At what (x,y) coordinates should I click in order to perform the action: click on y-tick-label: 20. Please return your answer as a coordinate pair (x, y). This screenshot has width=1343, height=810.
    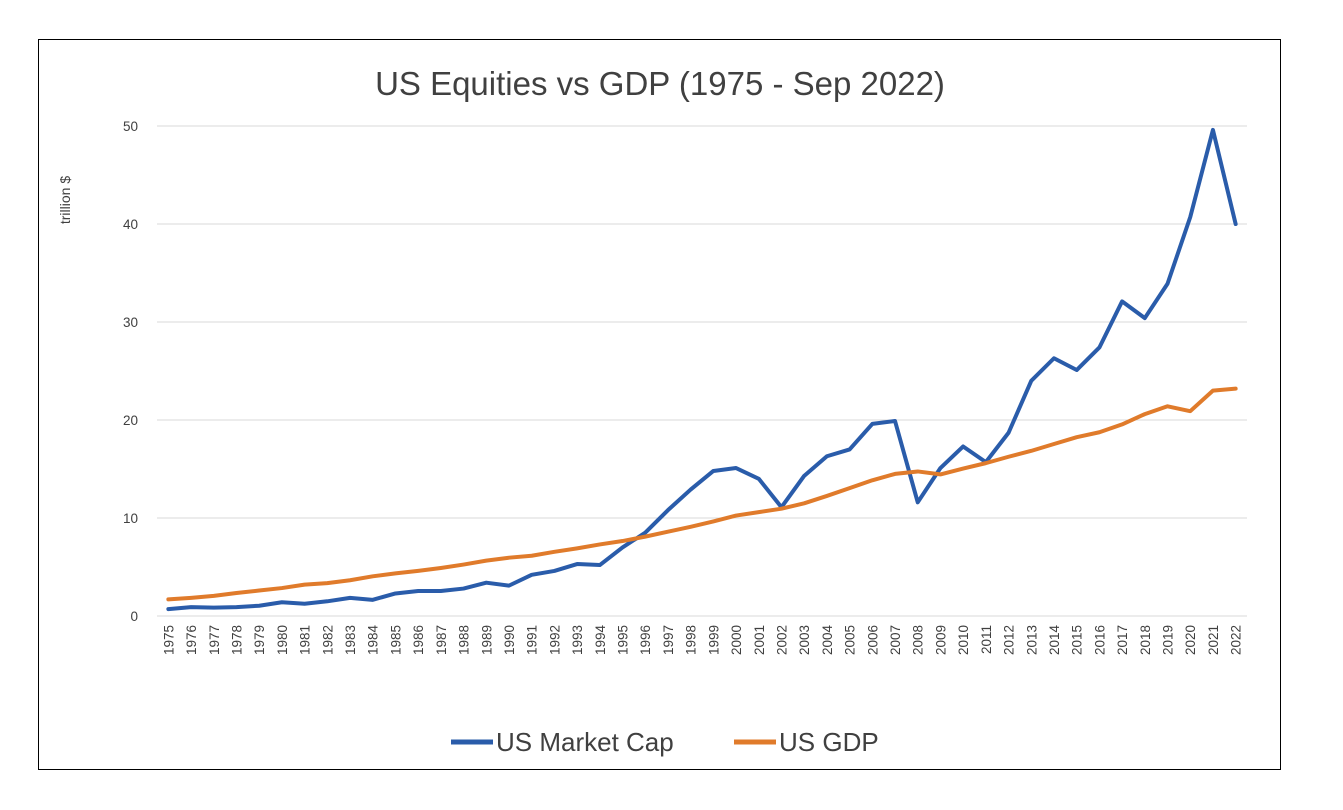
    Looking at the image, I should click on (130, 420).